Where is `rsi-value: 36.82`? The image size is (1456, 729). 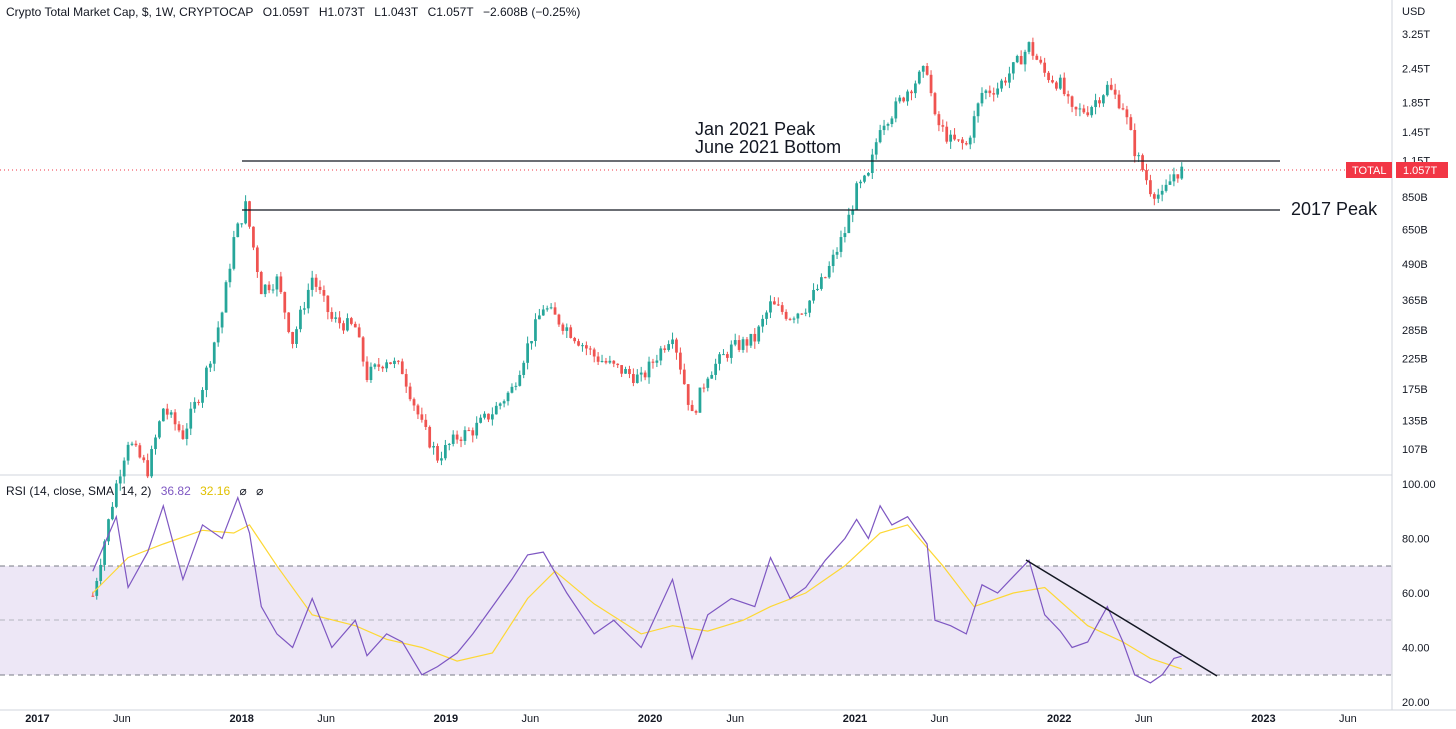 rsi-value: 36.82 is located at coordinates (175, 491).